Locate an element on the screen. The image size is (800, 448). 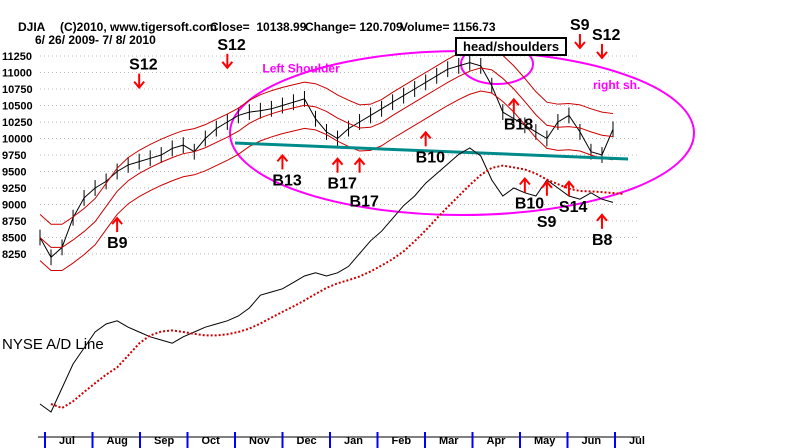
month-label: Dec is located at coordinates (307, 441).